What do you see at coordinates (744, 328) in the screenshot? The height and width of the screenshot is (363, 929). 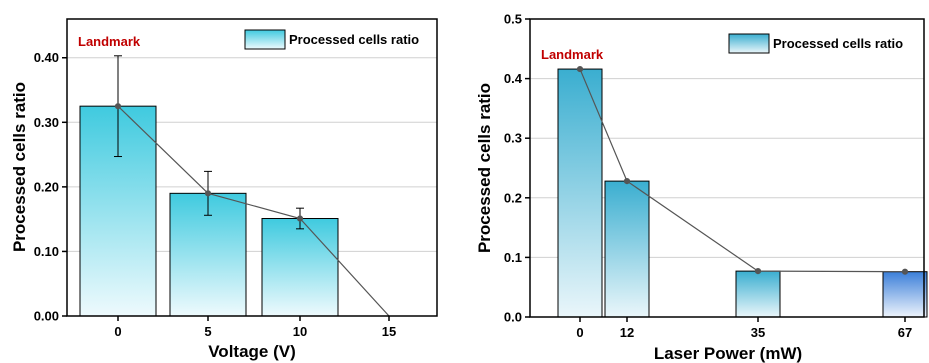 I see `x-ticks: 0 12 35 67` at bounding box center [744, 328].